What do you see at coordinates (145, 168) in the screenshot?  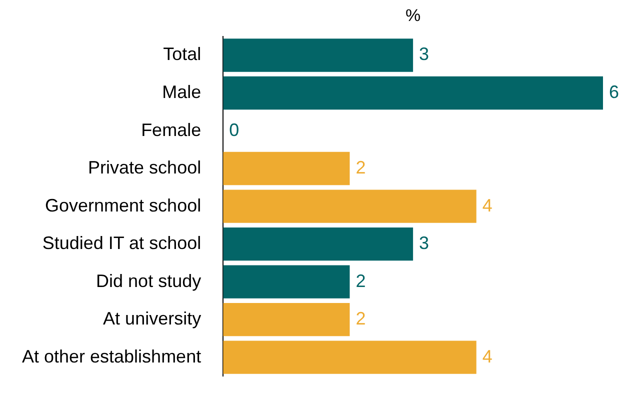 I see `y-tick-label: Private school` at bounding box center [145, 168].